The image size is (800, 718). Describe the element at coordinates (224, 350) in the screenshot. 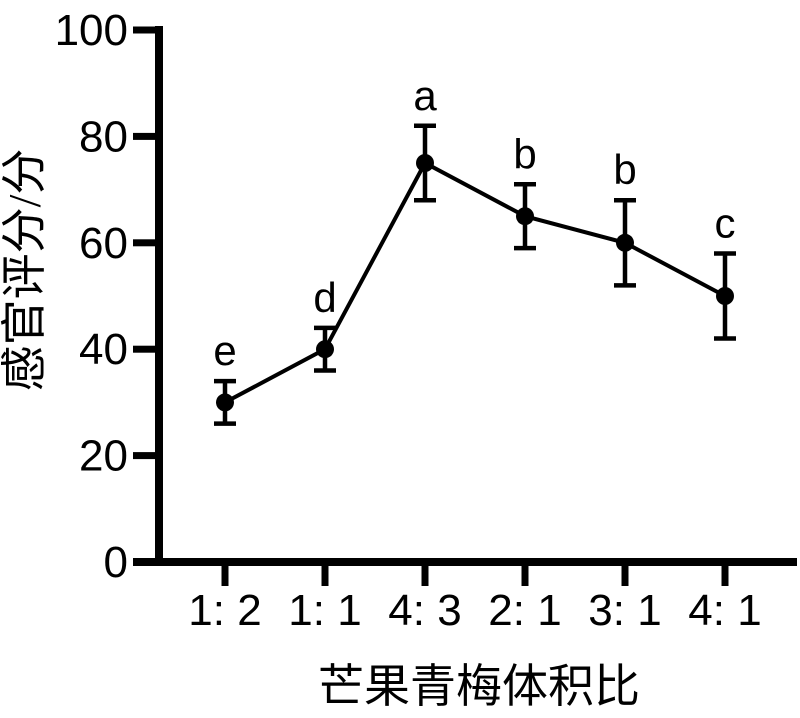

I see `point-label: e` at that location.